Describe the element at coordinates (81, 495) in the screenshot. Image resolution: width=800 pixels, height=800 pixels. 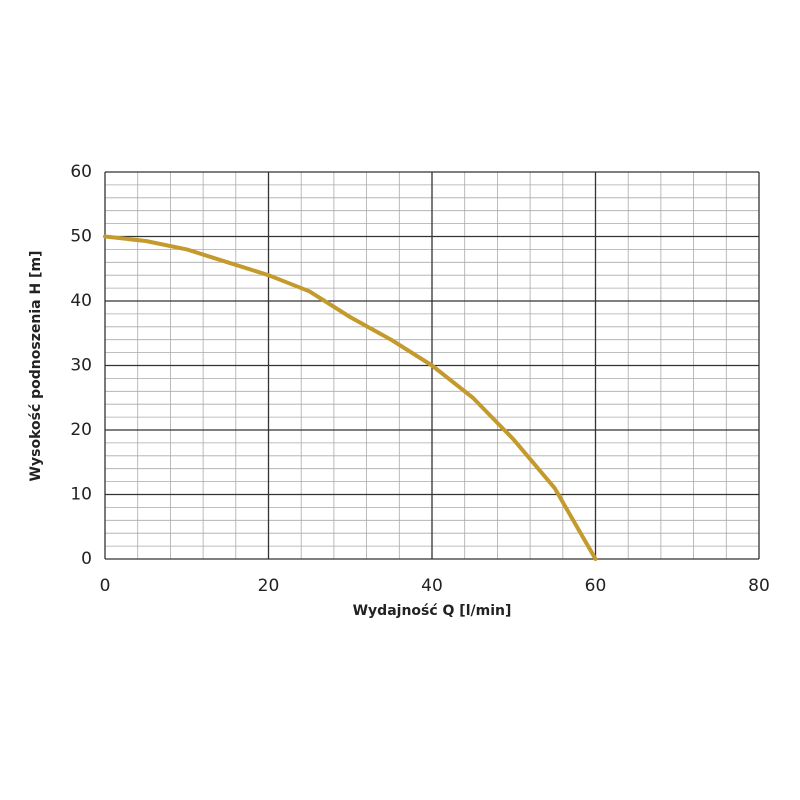
I see `y-tick-label: 10` at that location.